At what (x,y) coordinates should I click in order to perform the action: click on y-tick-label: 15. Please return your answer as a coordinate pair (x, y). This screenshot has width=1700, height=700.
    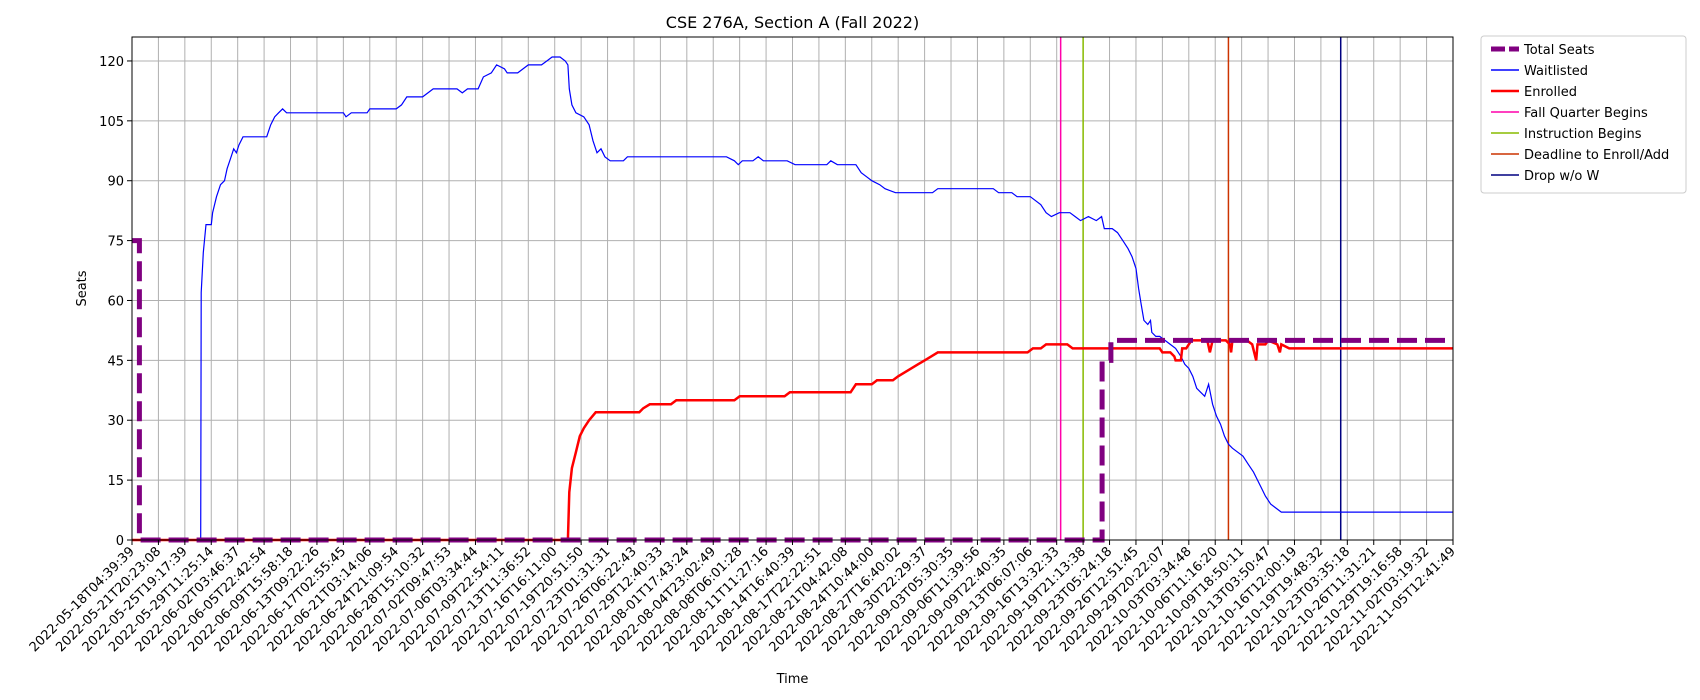
    Looking at the image, I should click on (115, 481).